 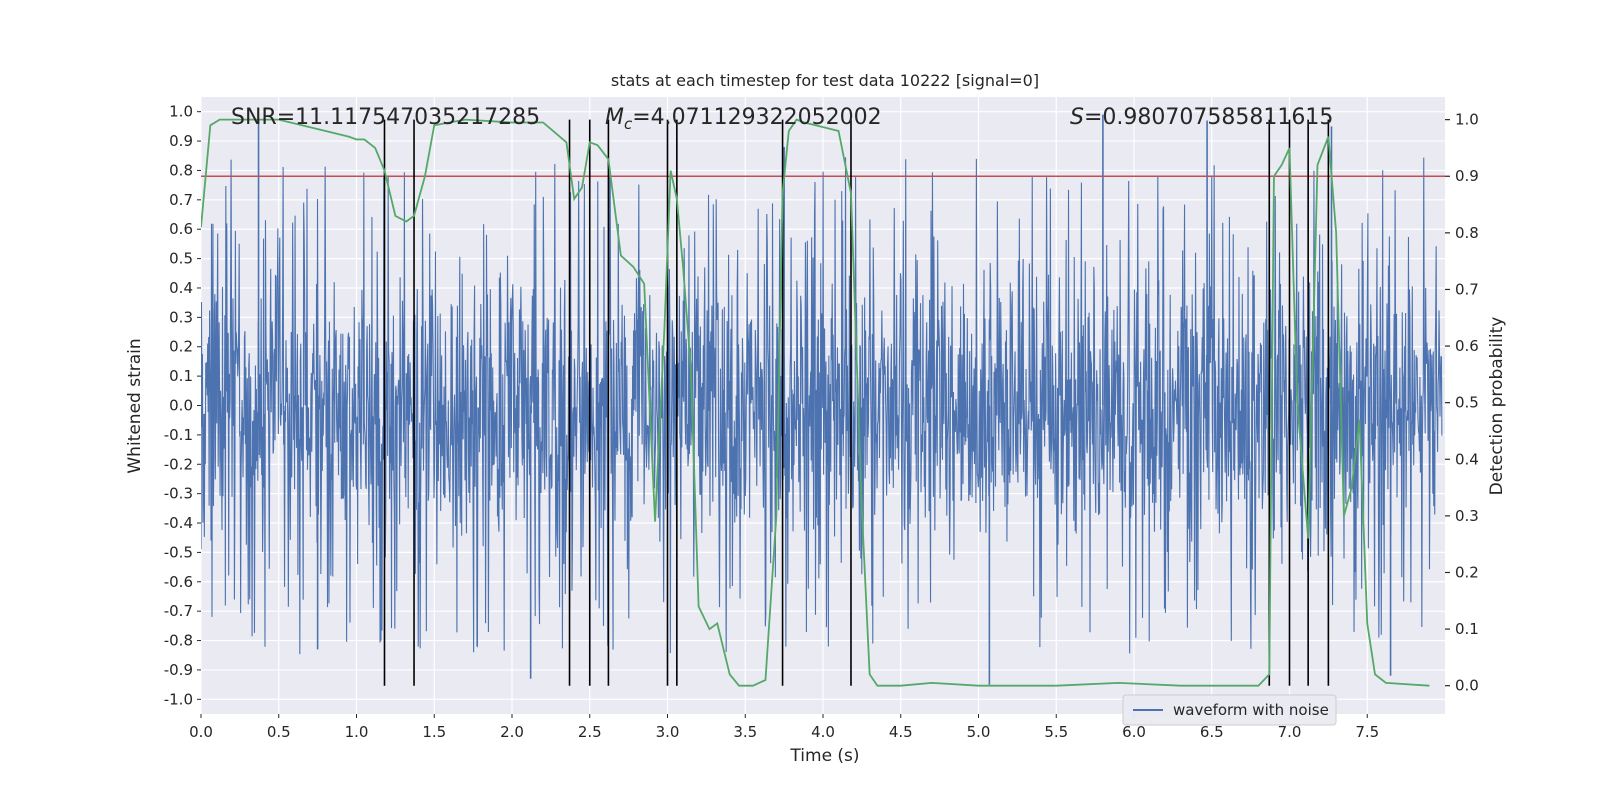 I want to click on y-left-tick-label: -0.1, so click(x=178, y=435).